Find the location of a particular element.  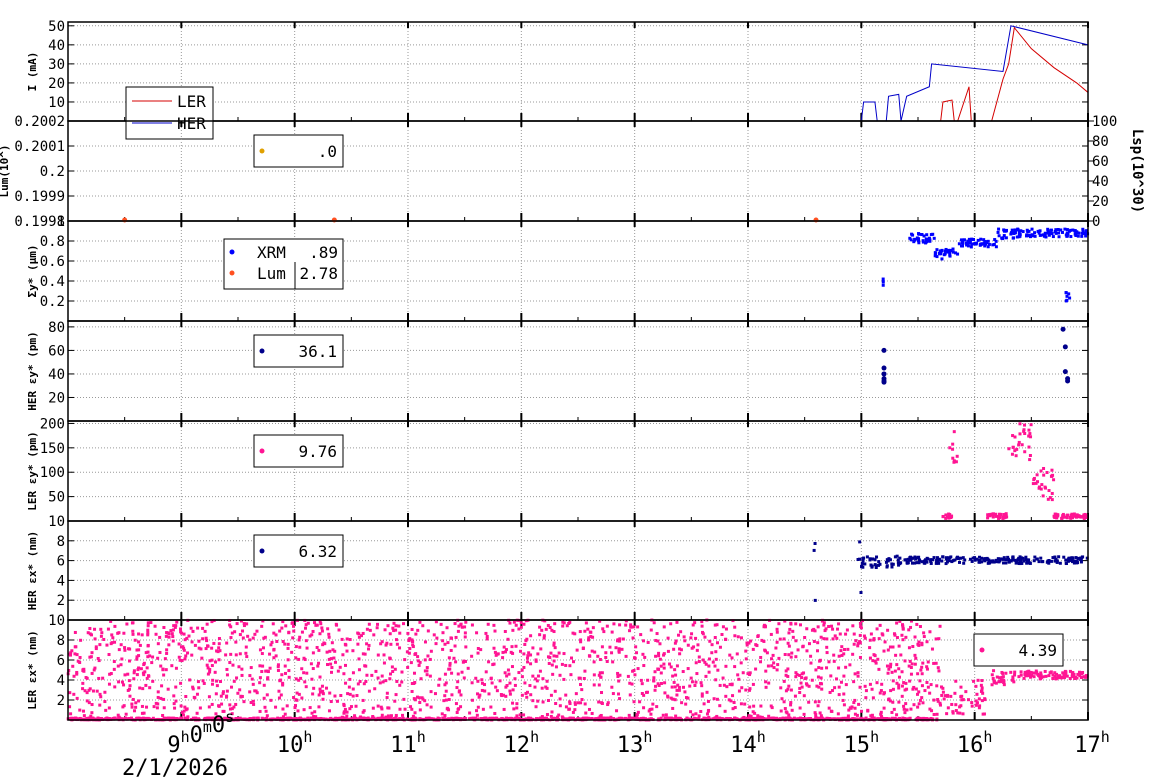

y-tick-label: 0.6 is located at coordinates (52, 262).